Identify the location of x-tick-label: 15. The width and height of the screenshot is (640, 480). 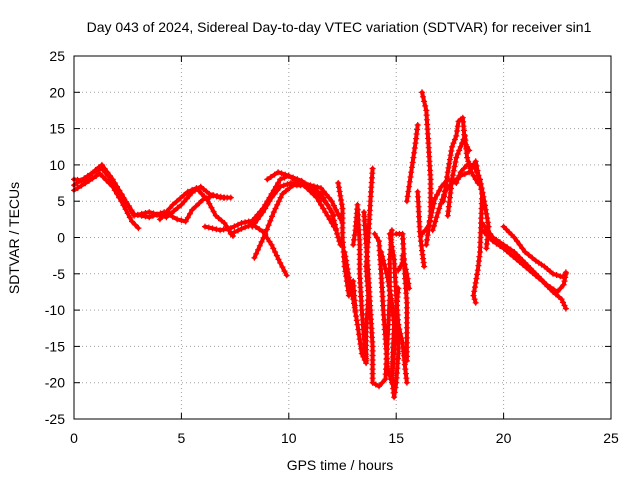
(396, 438).